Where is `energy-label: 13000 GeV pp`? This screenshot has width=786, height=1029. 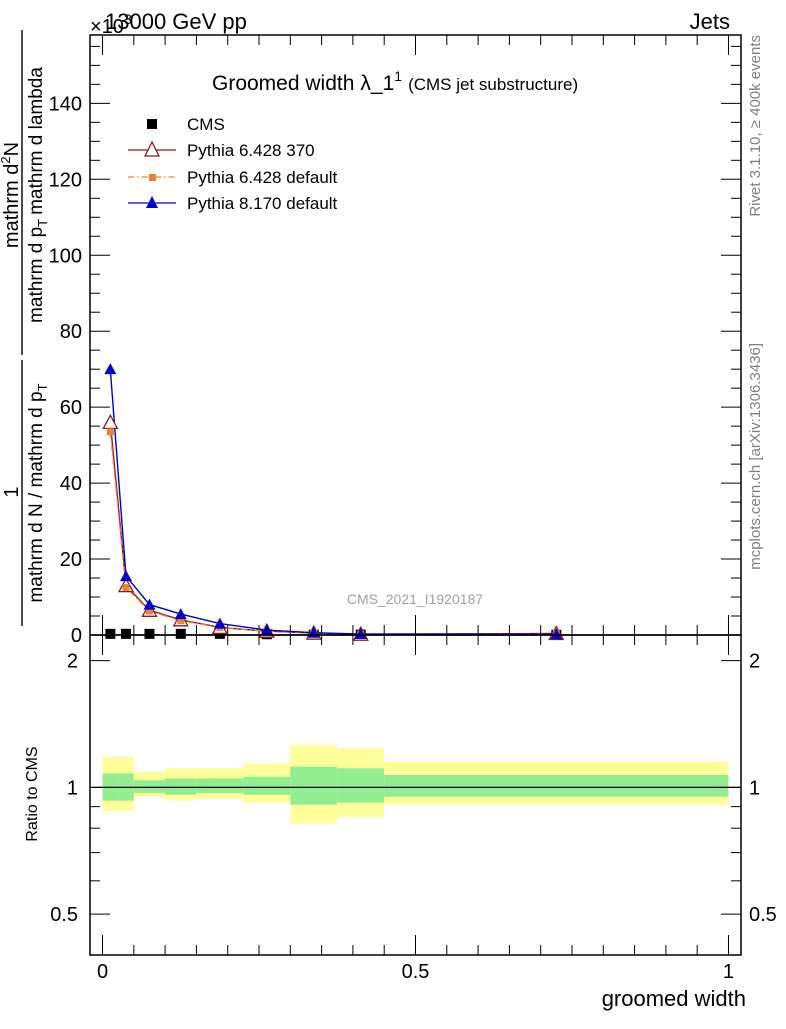 energy-label: 13000 GeV pp is located at coordinates (176, 21).